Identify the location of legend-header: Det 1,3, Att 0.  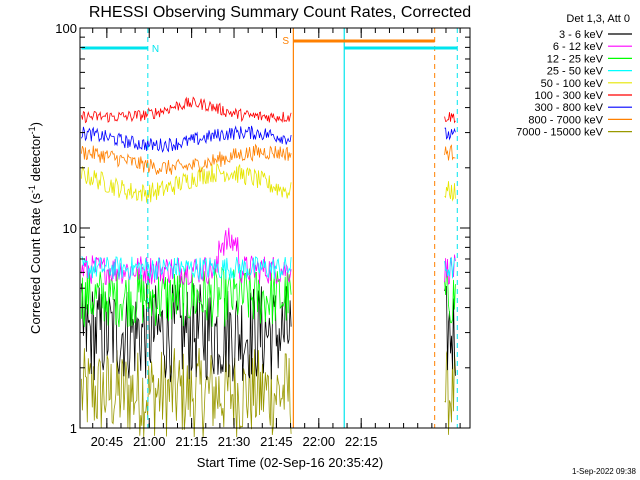
(598, 19).